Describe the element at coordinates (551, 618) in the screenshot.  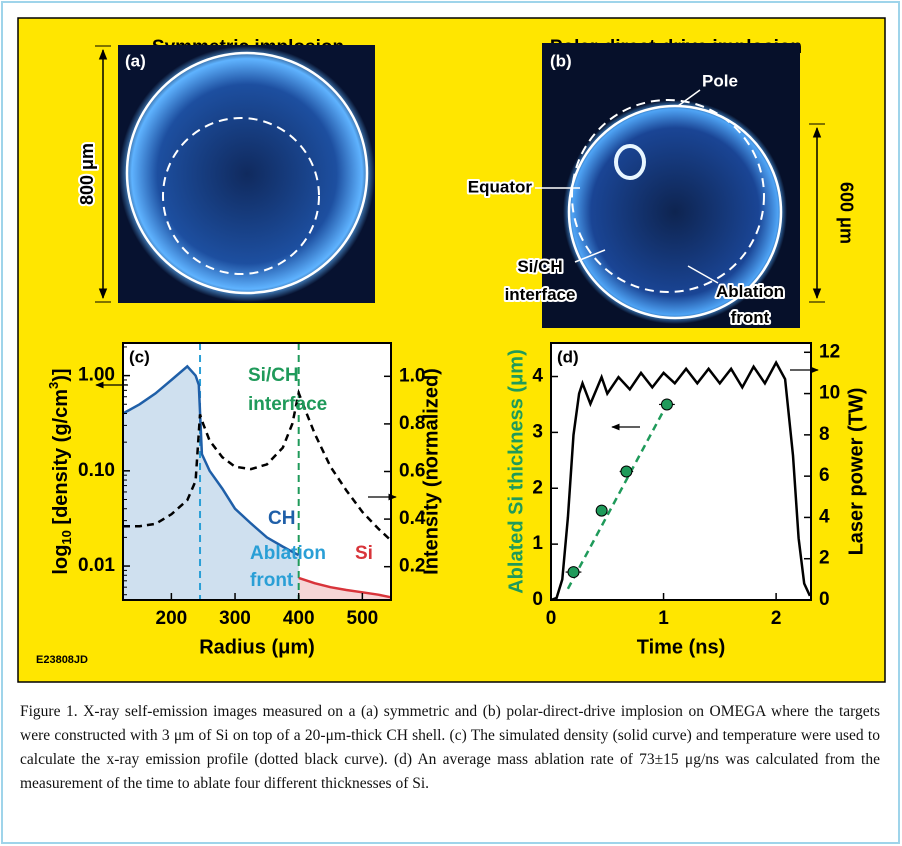
I see `x-tick-label: 0` at that location.